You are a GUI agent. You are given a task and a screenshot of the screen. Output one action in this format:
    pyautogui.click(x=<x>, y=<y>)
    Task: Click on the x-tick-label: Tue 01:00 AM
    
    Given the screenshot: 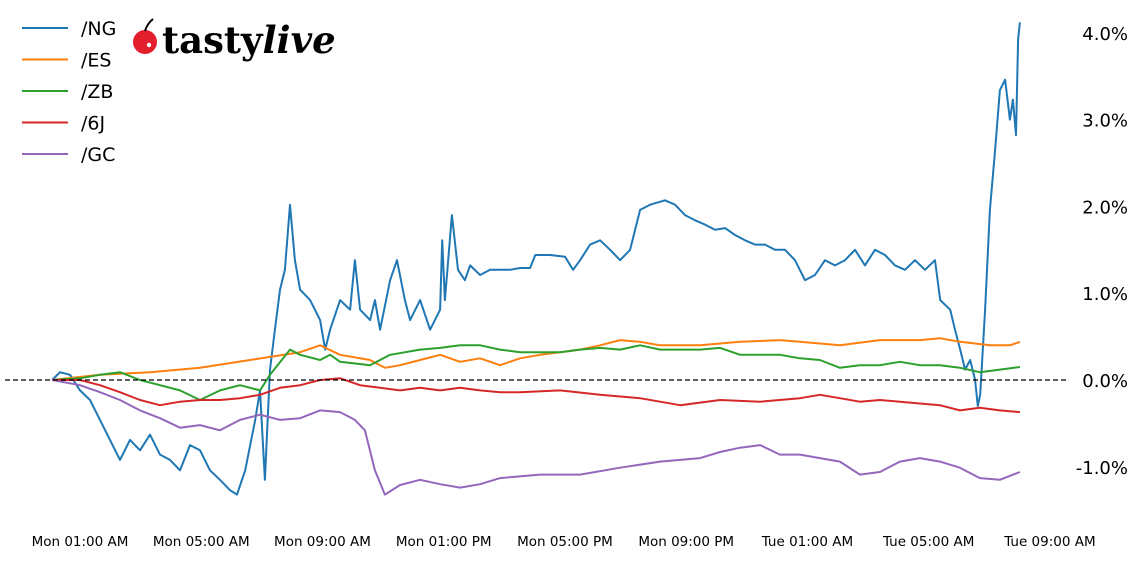 What is the action you would take?
    pyautogui.click(x=807, y=542)
    